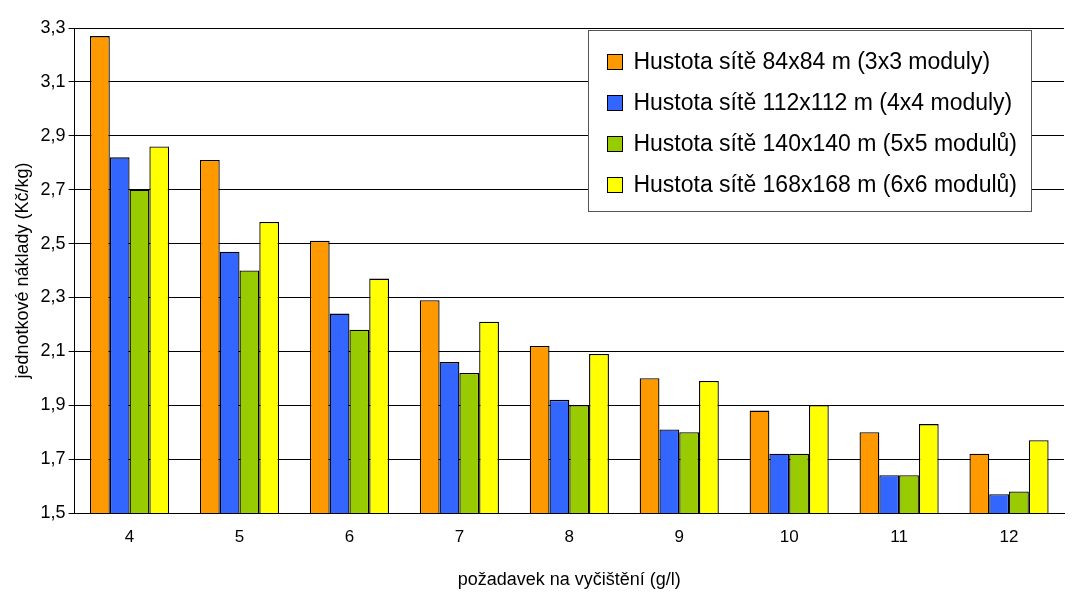 Image resolution: width=1080 pixels, height=603 pixels. I want to click on y-tick-label: 2,7, so click(53, 188).